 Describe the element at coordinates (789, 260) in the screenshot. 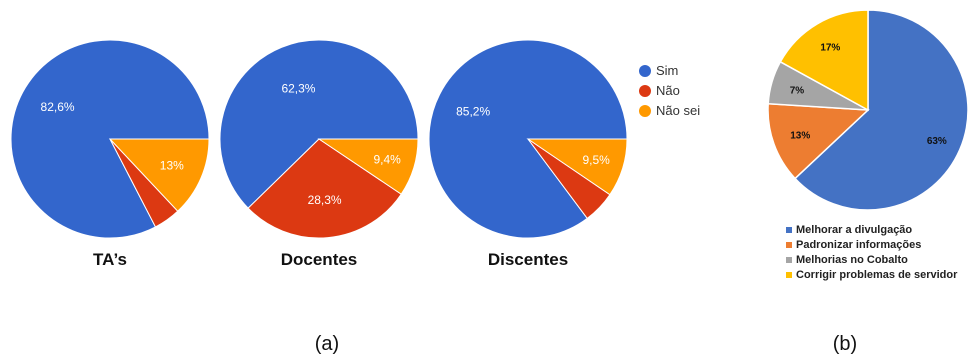

I see `legend-b-marker-cobalto` at that location.